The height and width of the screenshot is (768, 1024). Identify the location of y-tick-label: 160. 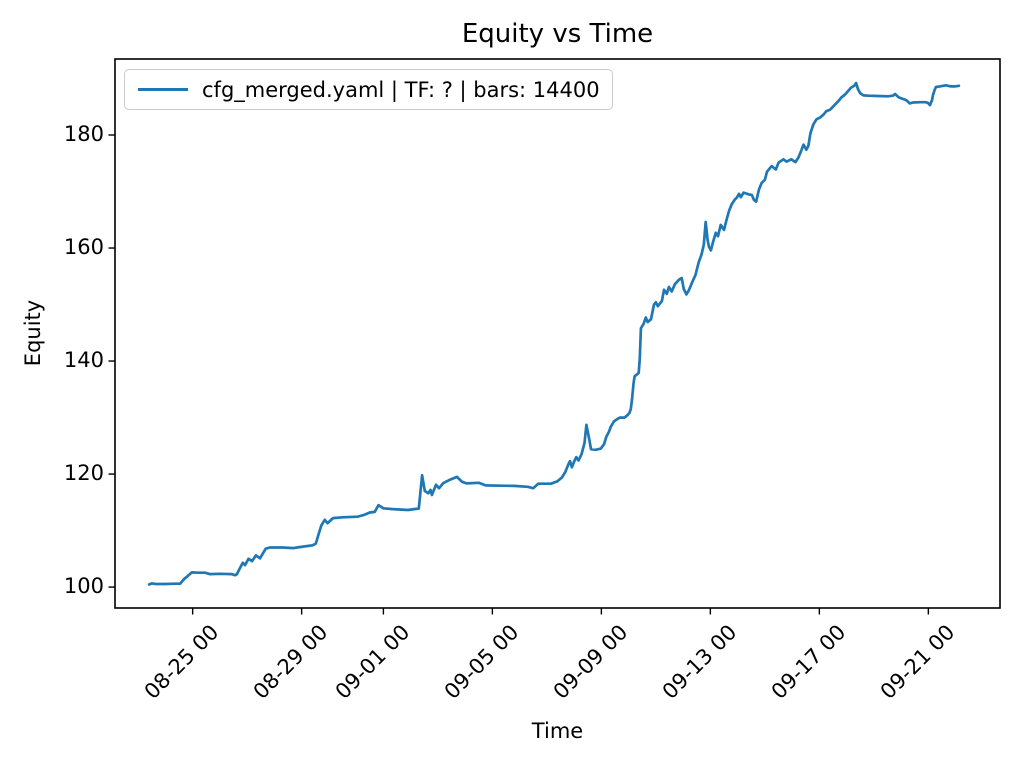
(83, 247).